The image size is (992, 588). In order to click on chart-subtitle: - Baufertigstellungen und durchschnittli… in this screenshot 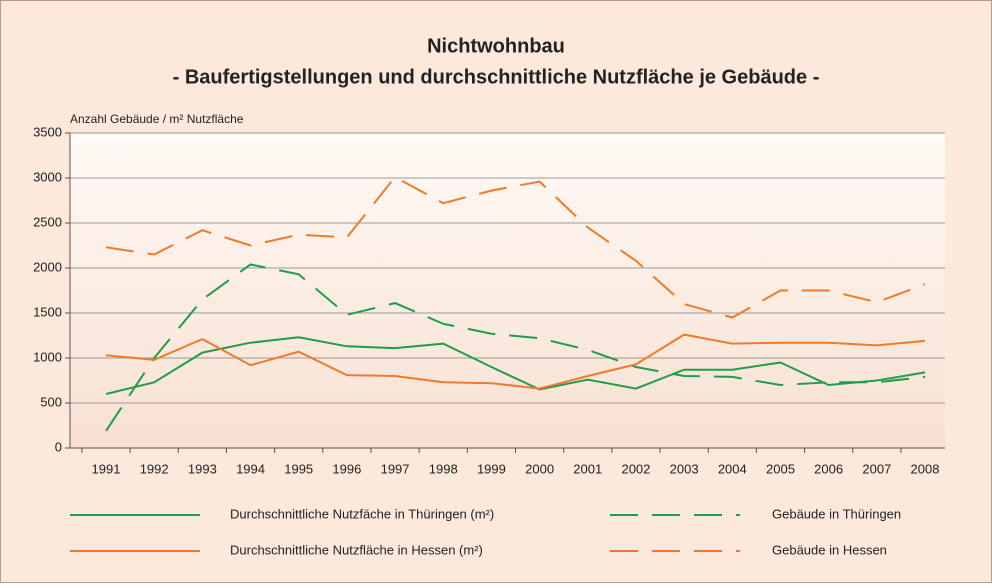, I will do `click(496, 77)`.